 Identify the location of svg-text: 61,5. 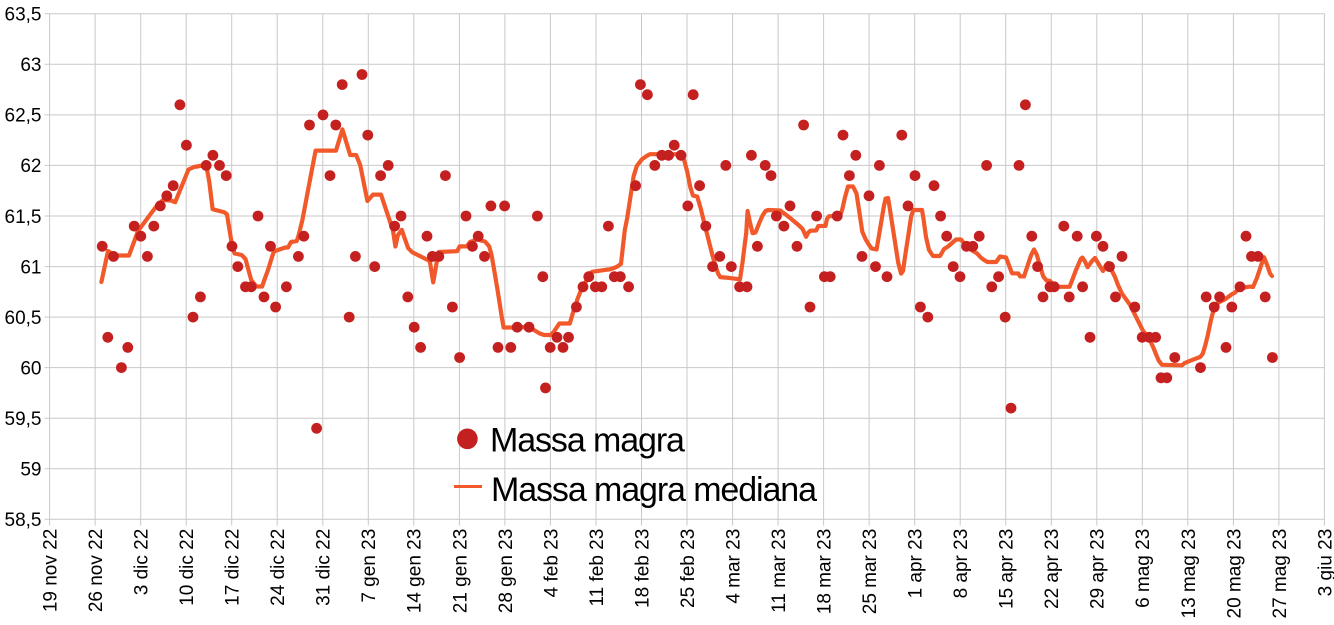
(23, 217).